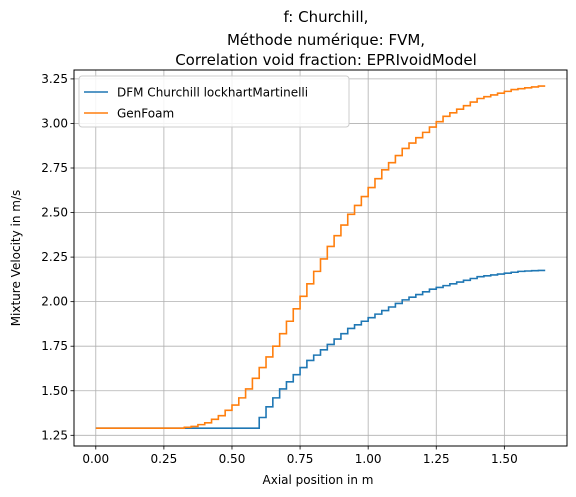  What do you see at coordinates (504, 459) in the screenshot?
I see `x-tick-label: 1.50` at bounding box center [504, 459].